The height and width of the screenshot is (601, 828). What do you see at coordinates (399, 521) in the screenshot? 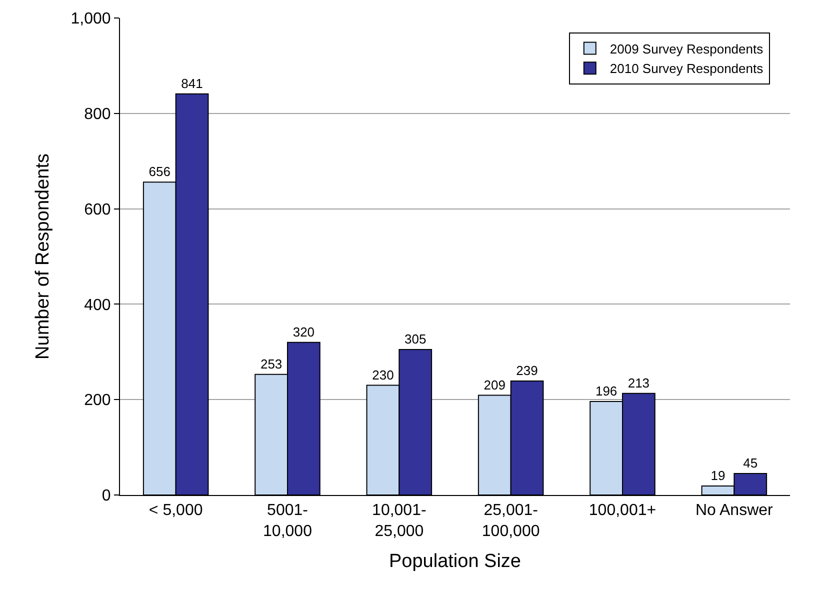
I see `x-tick-label: 10,001-25,000` at bounding box center [399, 521].